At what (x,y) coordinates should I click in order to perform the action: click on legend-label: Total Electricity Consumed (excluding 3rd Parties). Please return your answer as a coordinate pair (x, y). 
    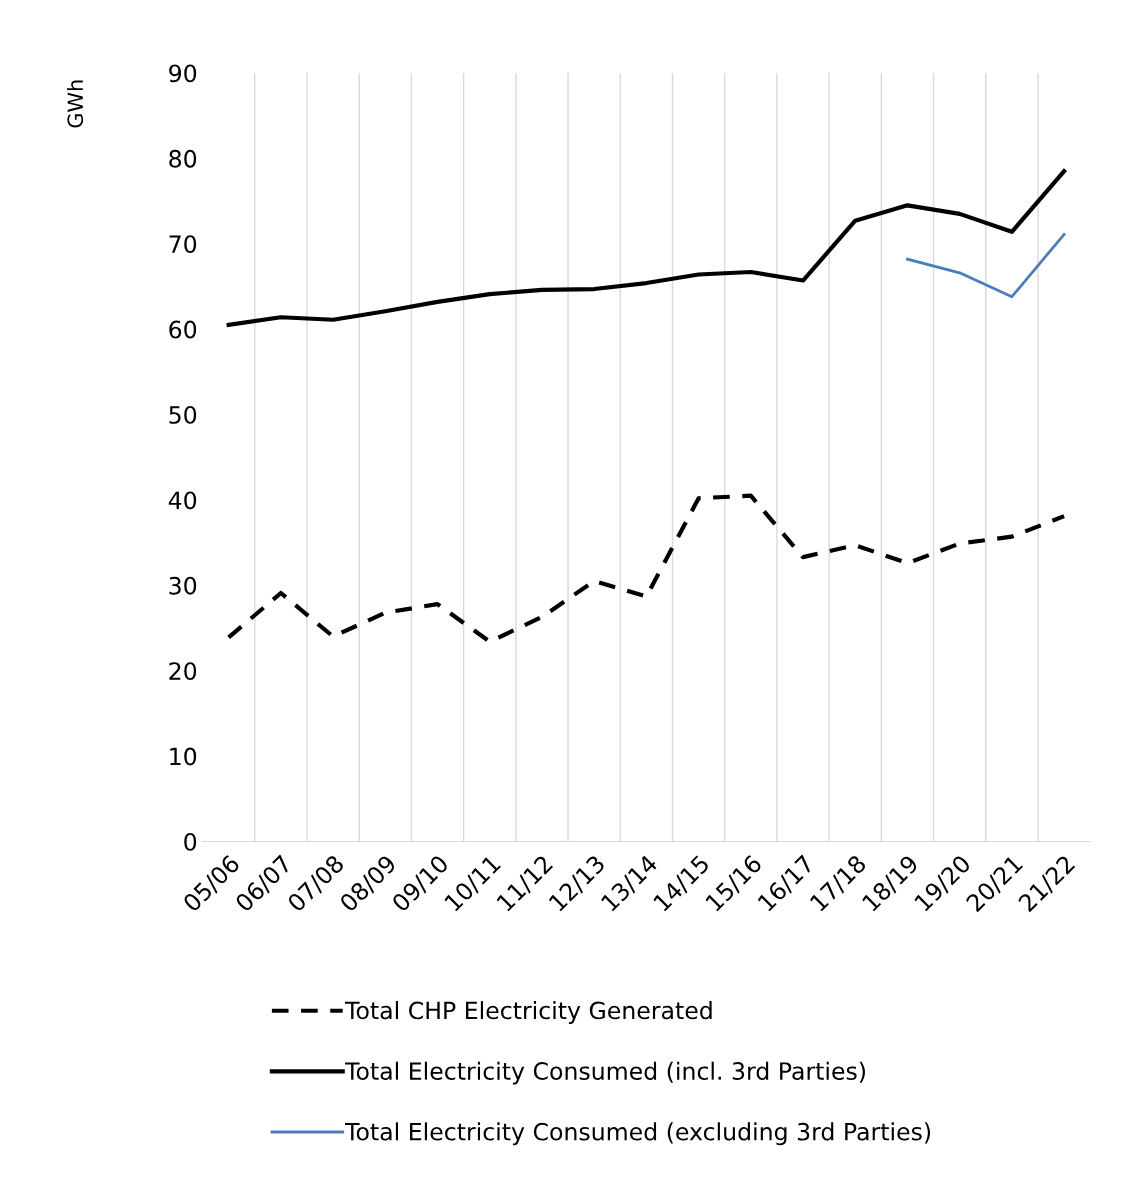
    Looking at the image, I should click on (638, 1134).